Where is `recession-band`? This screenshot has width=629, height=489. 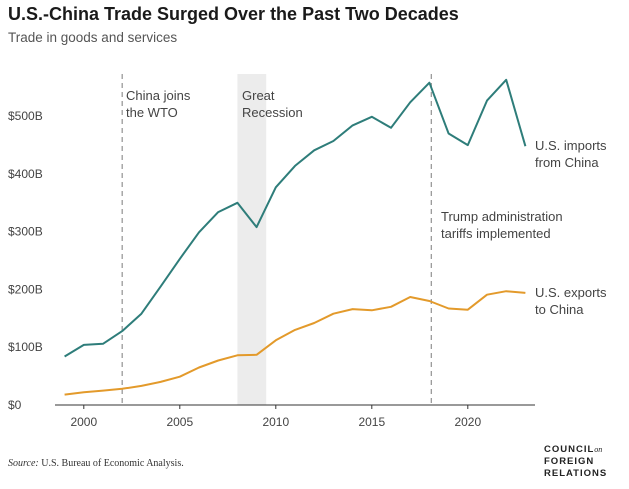
recession-band is located at coordinates (252, 239).